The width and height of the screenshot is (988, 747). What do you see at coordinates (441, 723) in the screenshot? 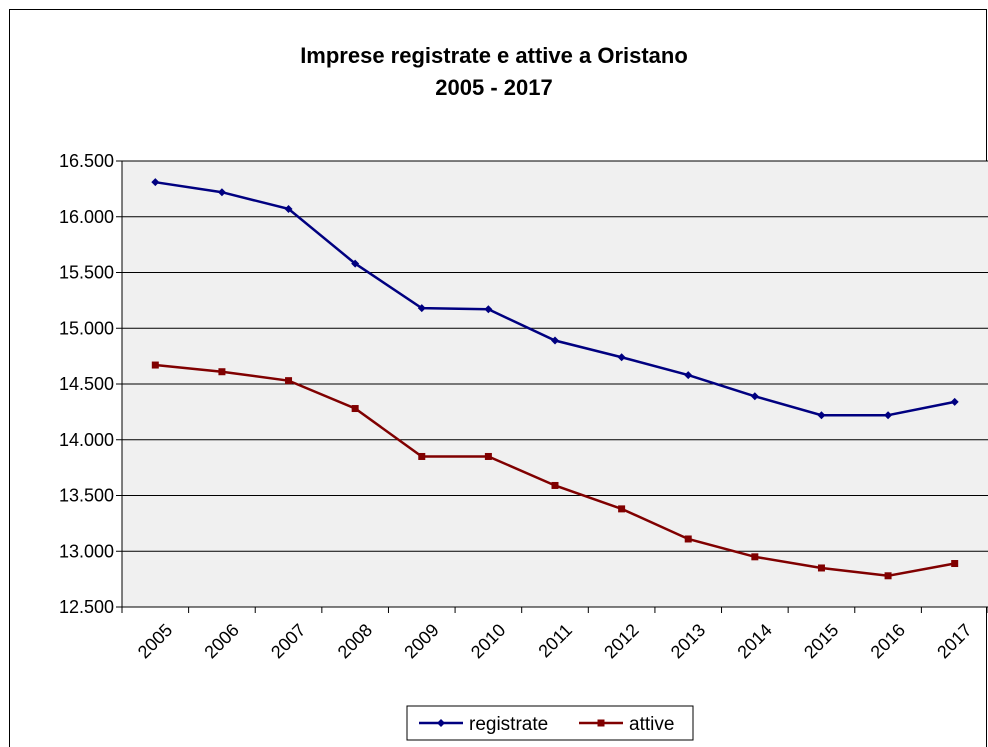
I see `legend-marker-registrate` at bounding box center [441, 723].